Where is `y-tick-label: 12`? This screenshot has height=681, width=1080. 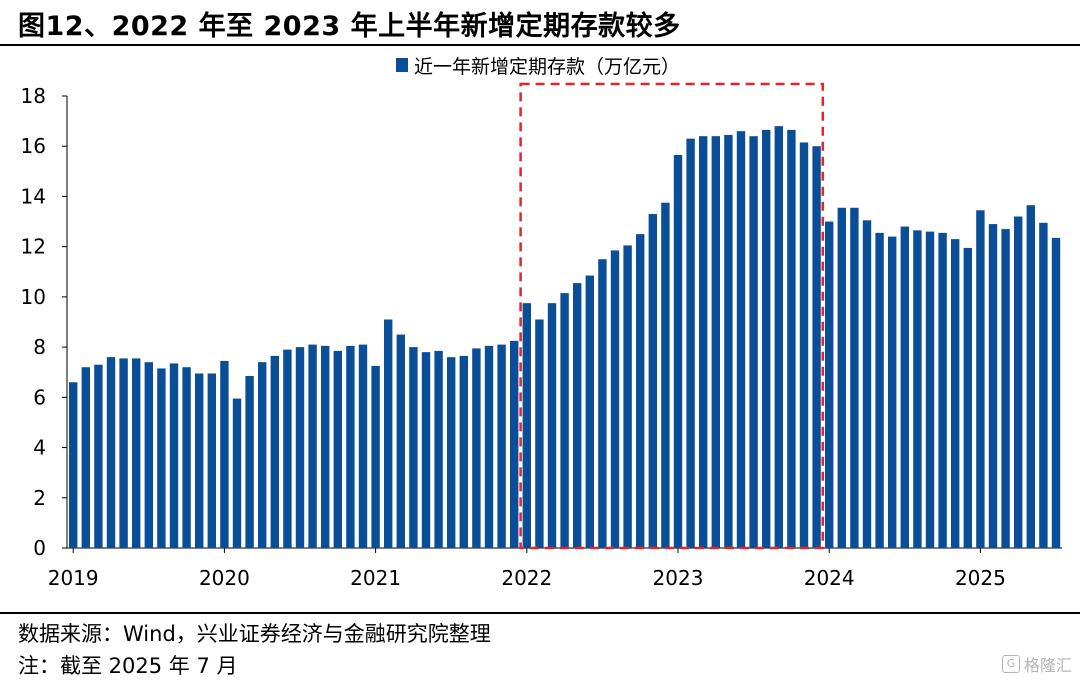
y-tick-label: 12 is located at coordinates (33, 247).